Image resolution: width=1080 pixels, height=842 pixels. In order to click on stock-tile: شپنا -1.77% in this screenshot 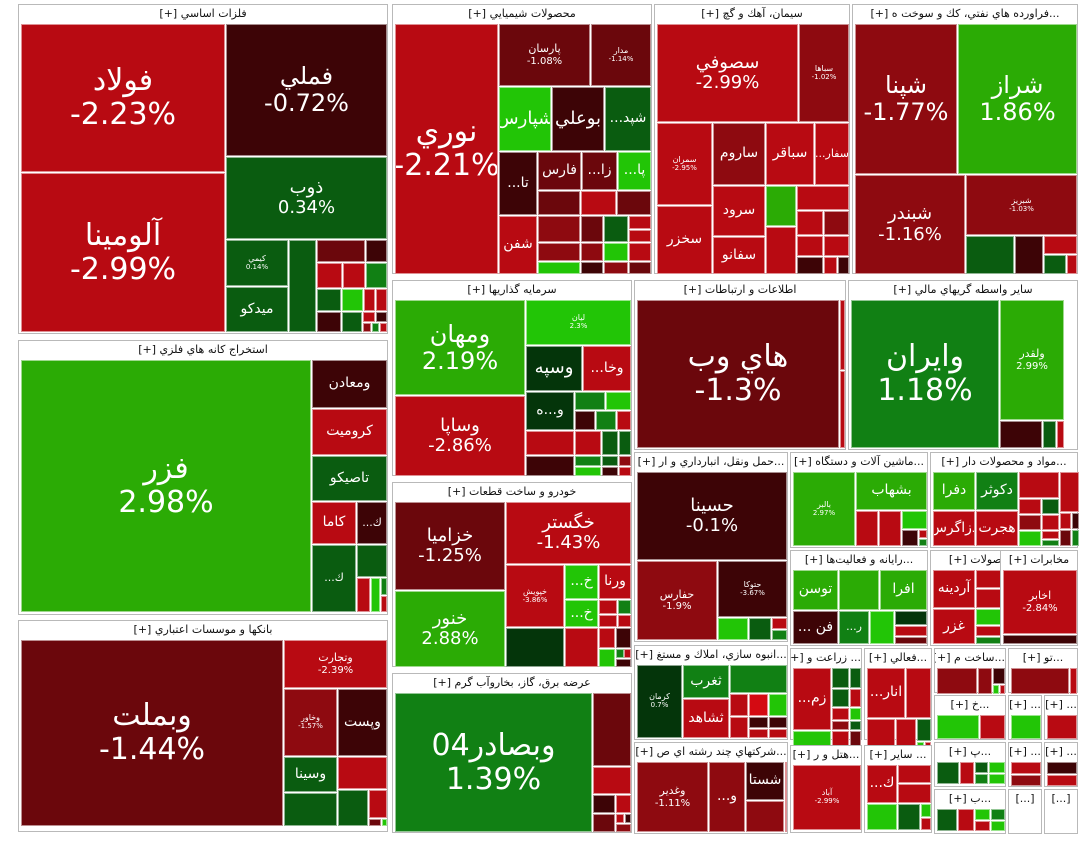, I will do `click(906, 99)`.